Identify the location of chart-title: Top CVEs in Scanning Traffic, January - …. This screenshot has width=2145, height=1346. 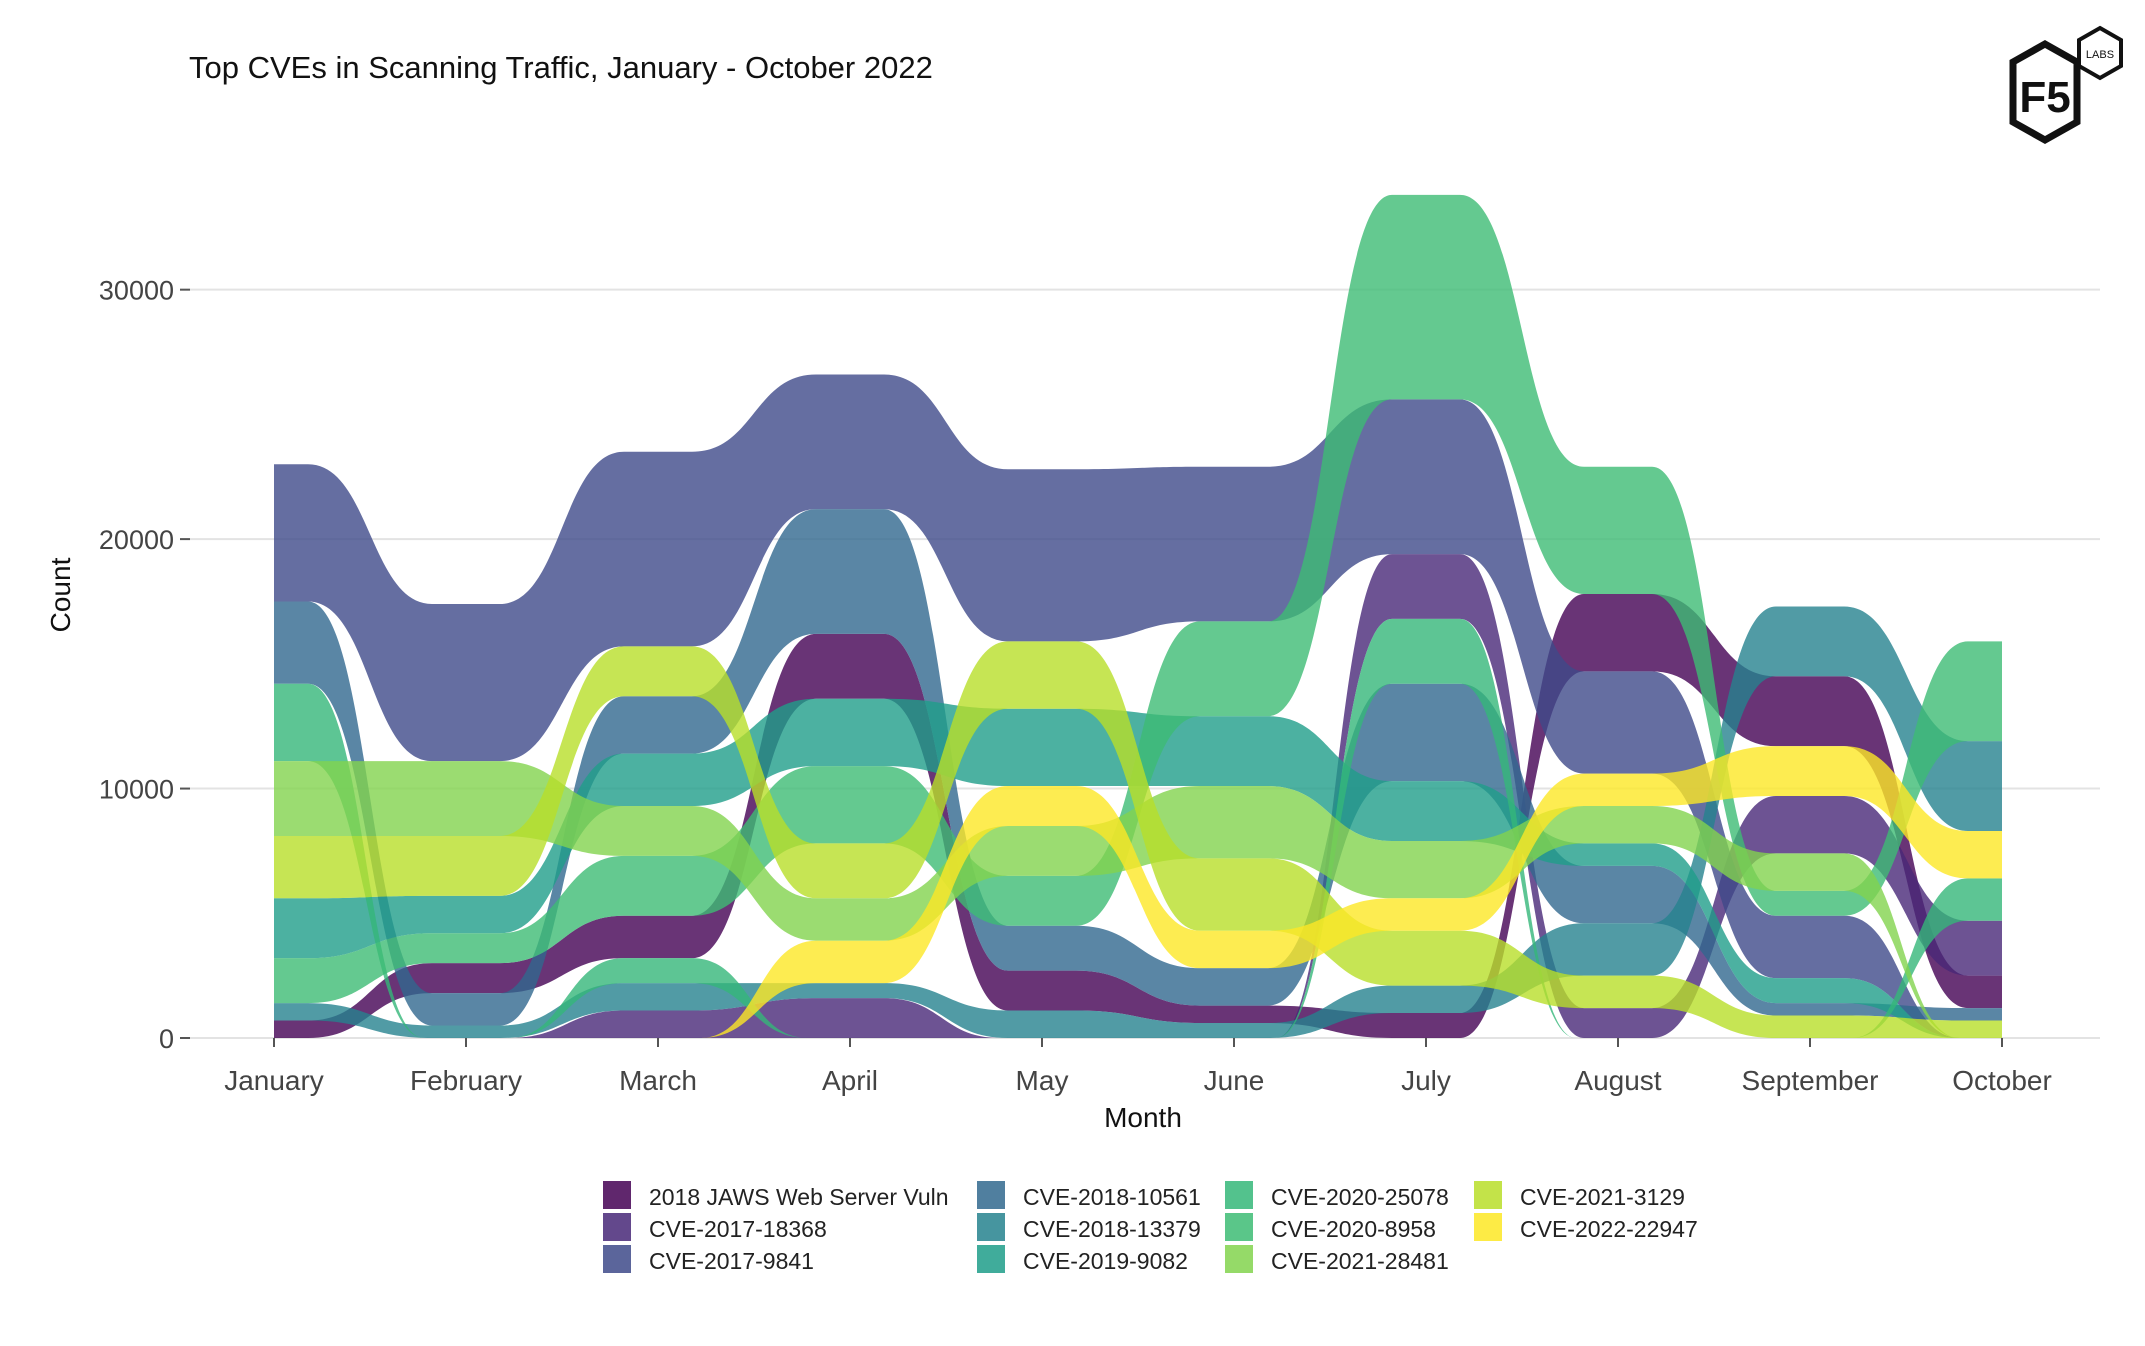
(561, 67).